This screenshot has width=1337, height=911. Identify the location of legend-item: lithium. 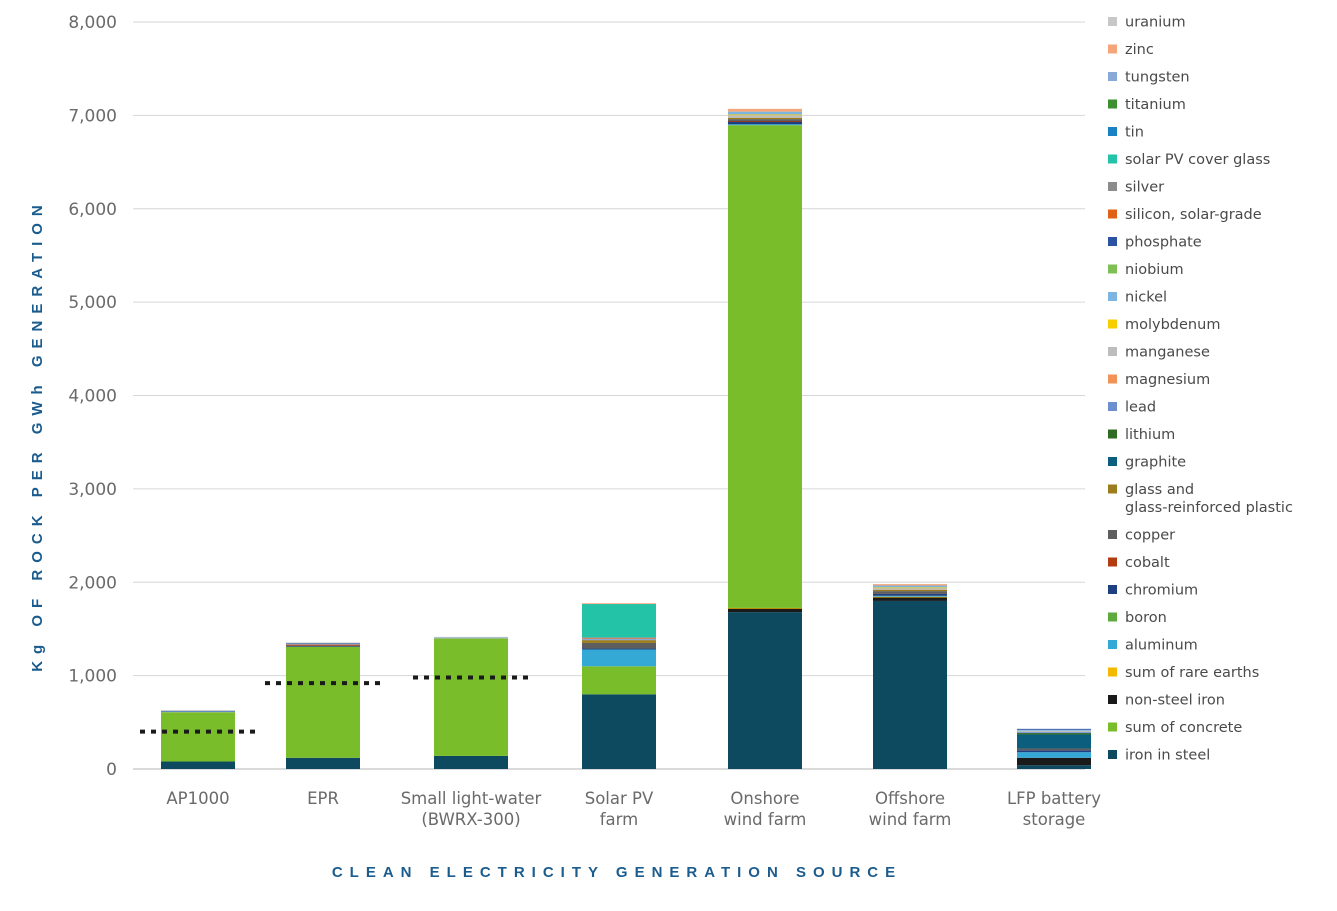
(1141, 435).